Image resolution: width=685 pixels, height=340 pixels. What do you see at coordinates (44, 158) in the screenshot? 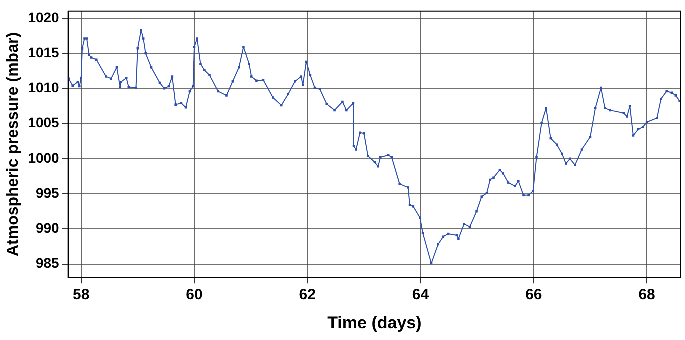
I see `y-tick-label: 1000` at bounding box center [44, 158].